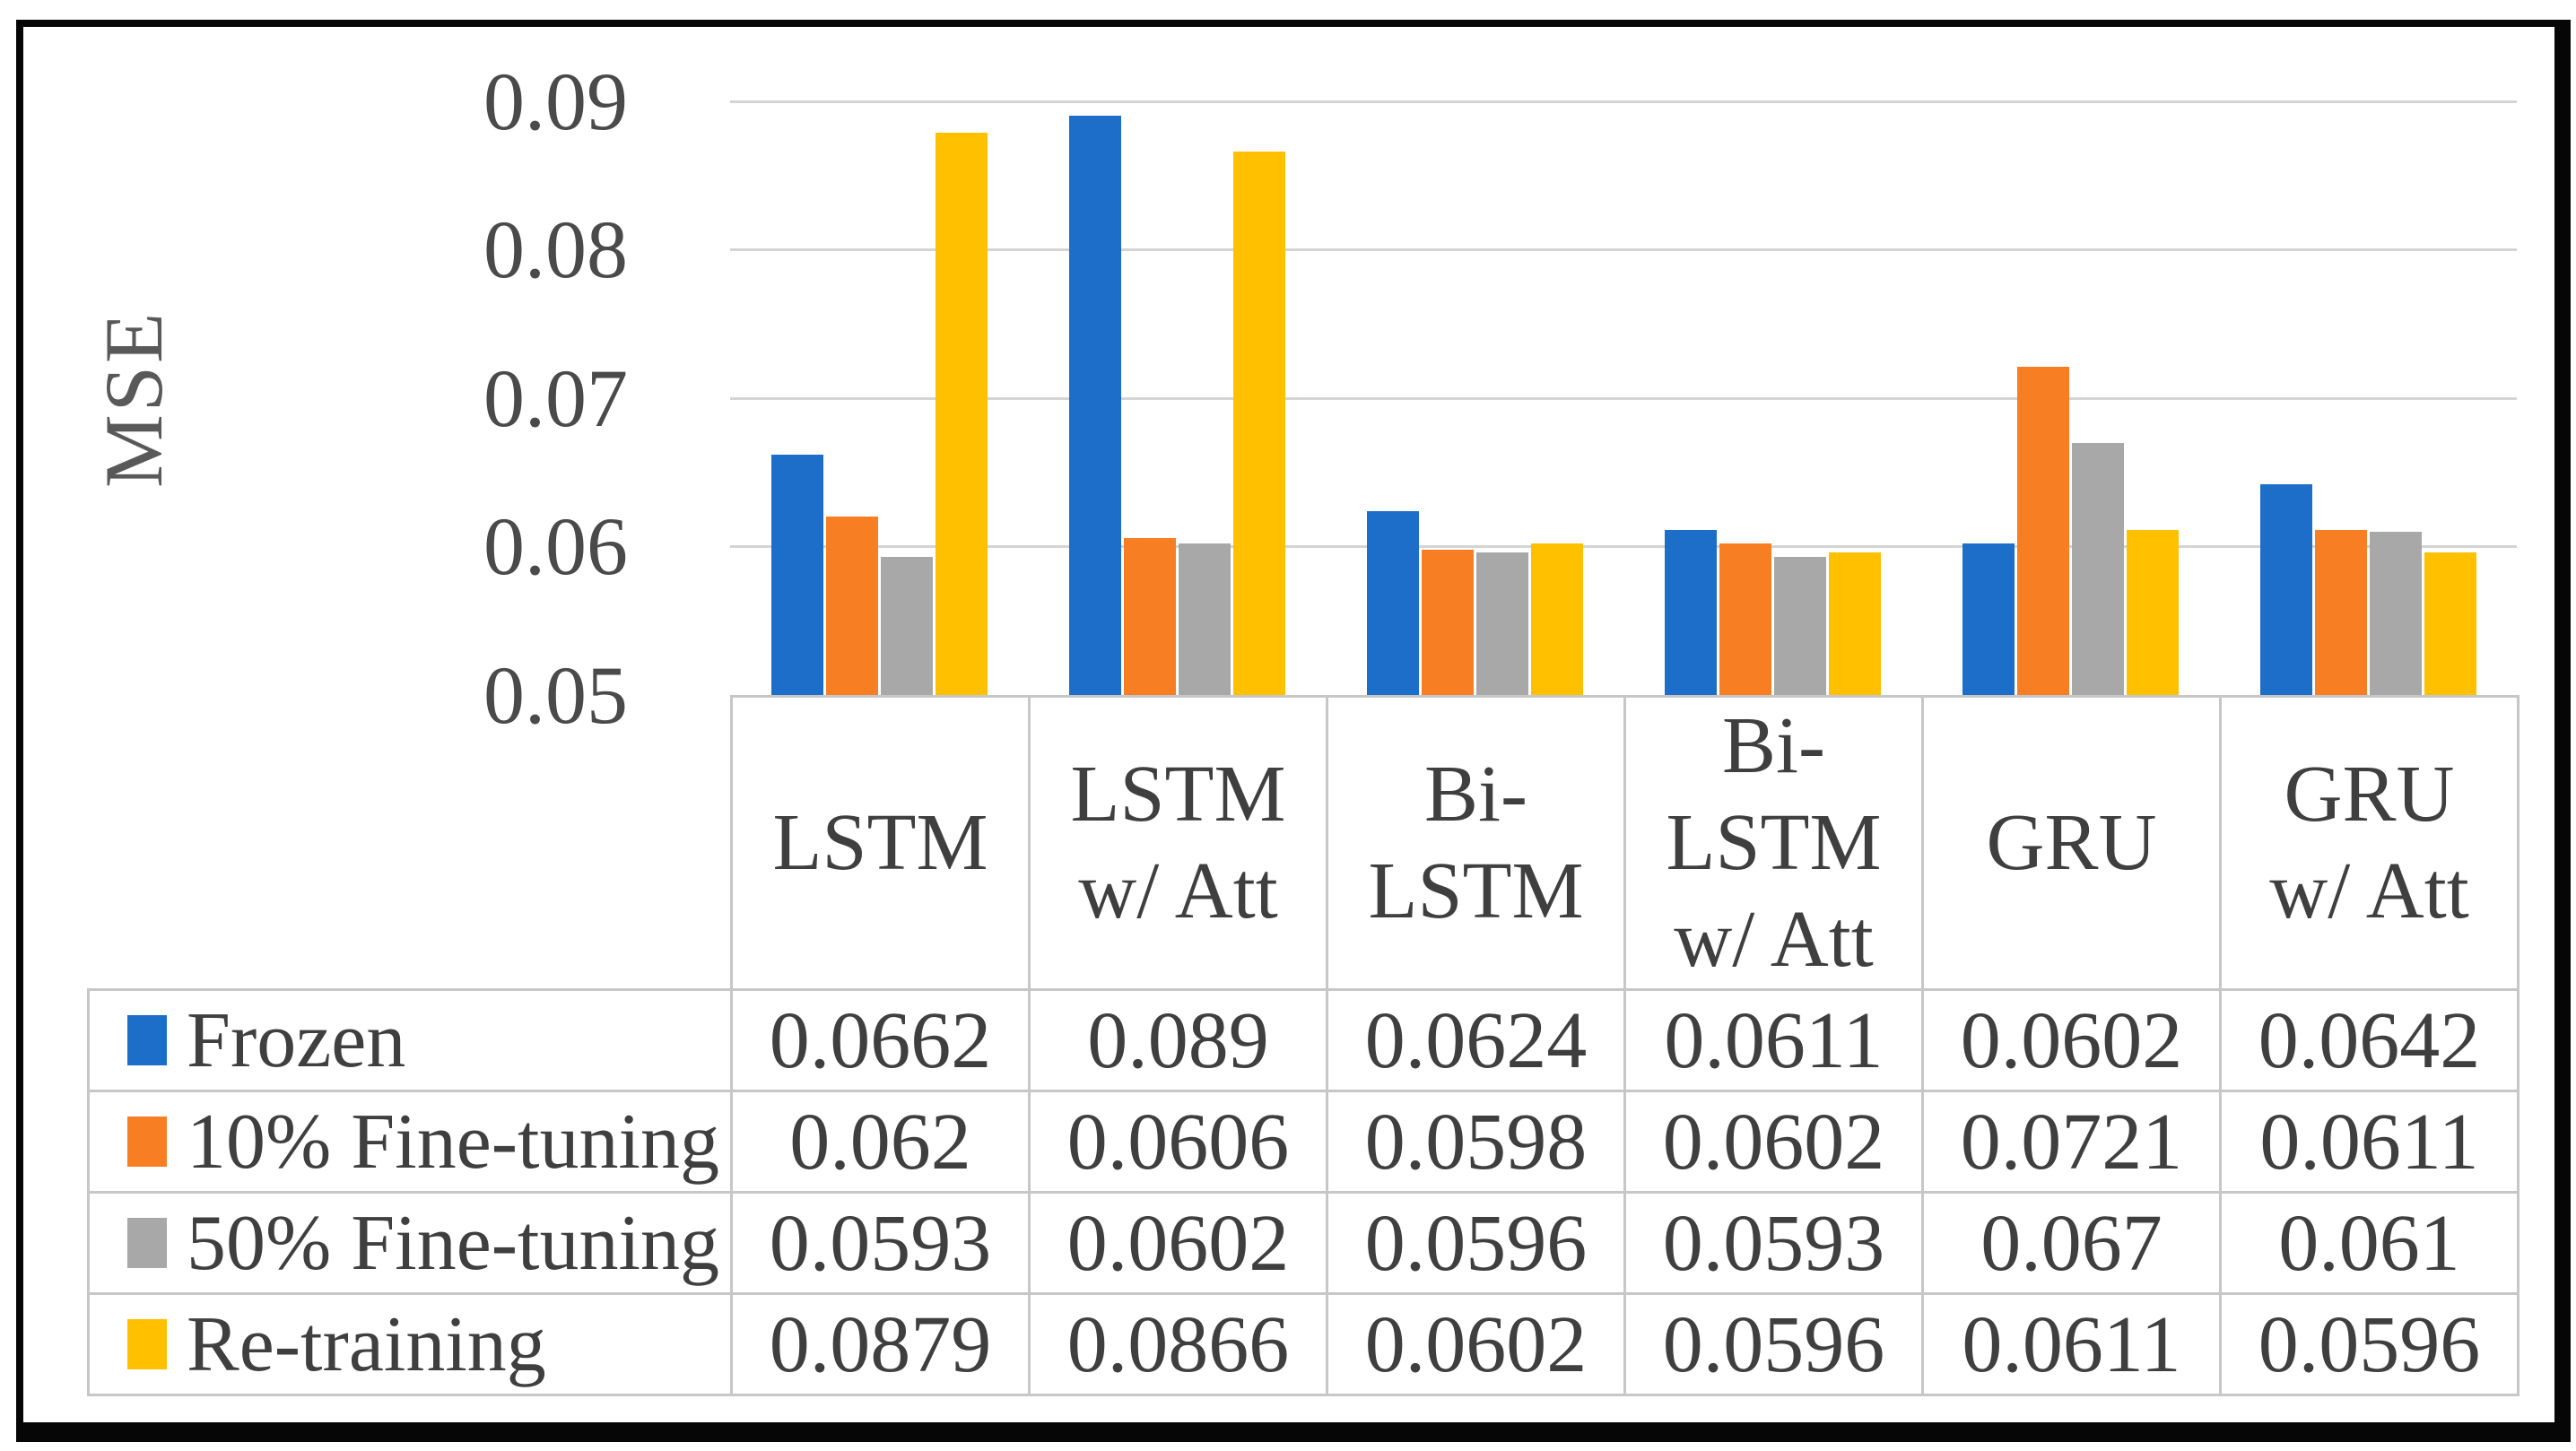 The image size is (2576, 1451). Describe the element at coordinates (410, 843) in the screenshot. I see `table-corner-cell` at that location.